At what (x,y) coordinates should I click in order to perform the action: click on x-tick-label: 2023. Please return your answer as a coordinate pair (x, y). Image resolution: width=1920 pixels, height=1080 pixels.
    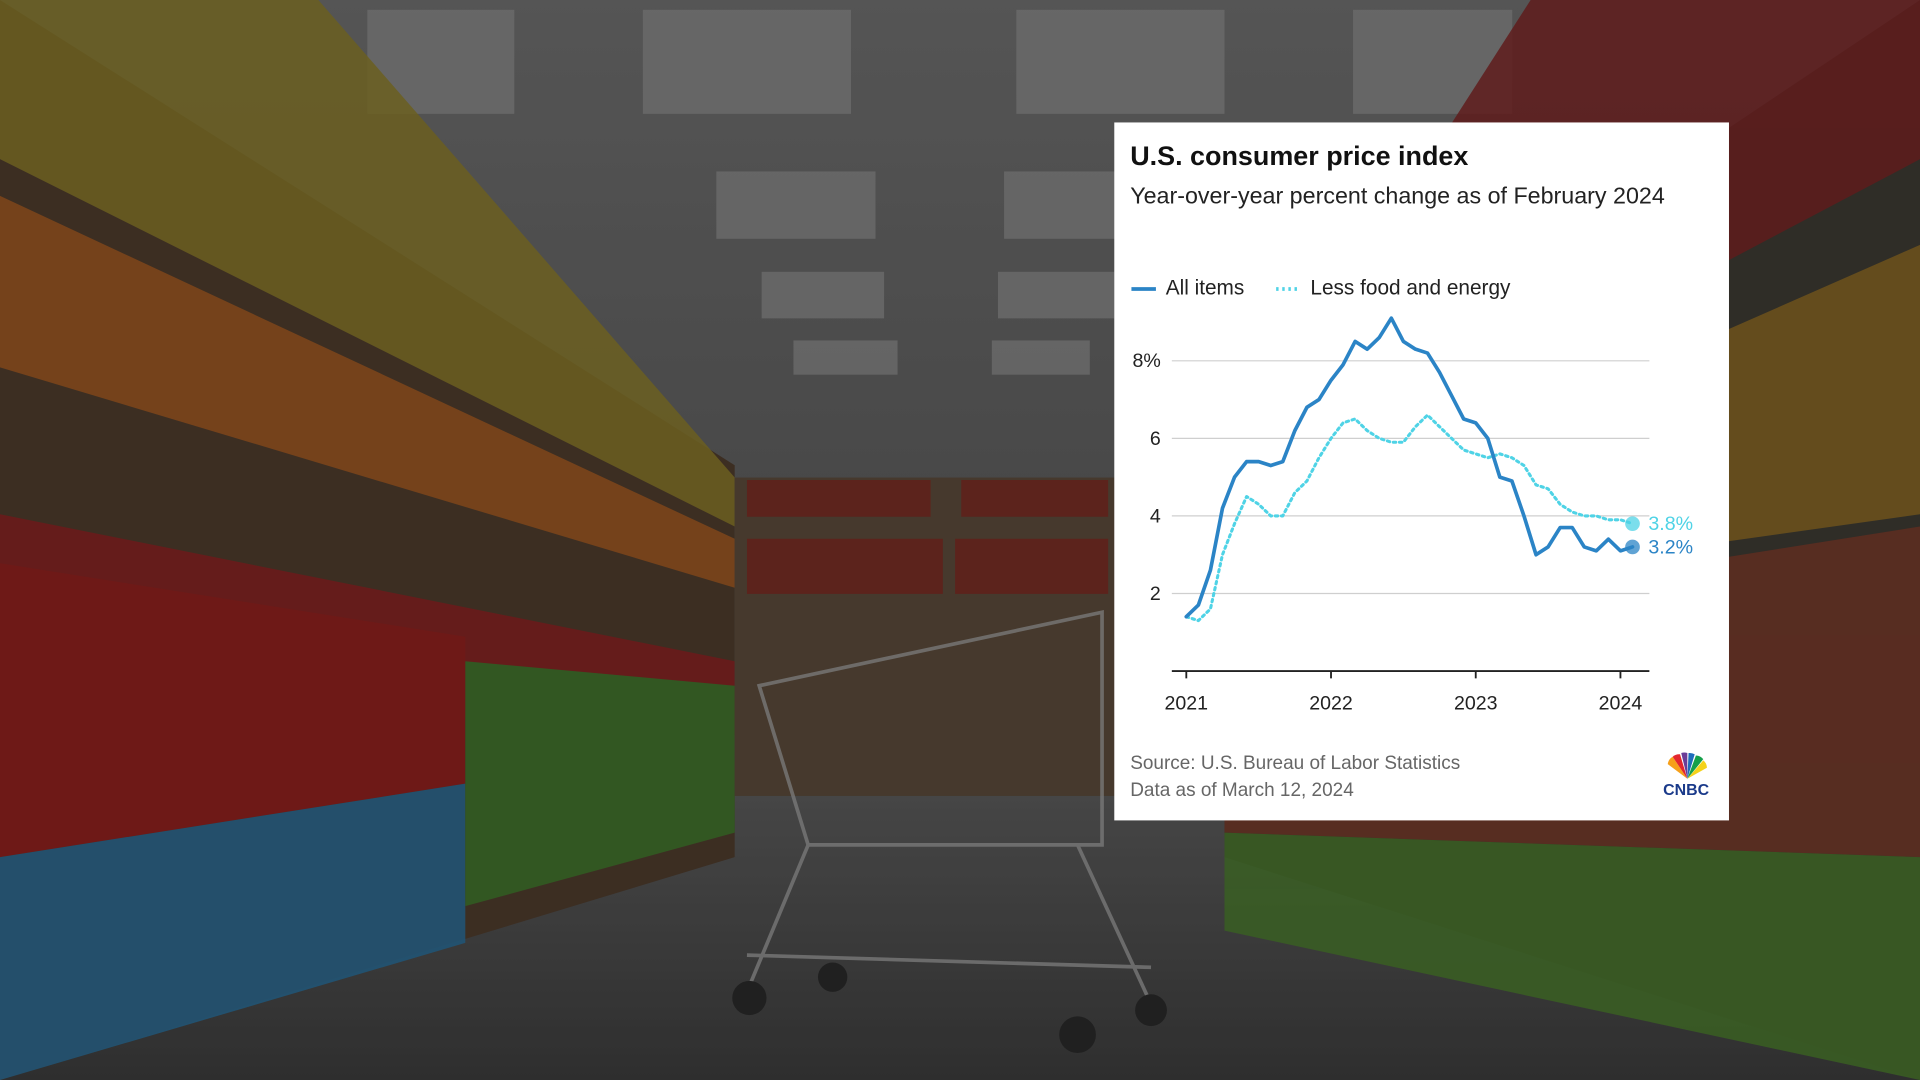
    Looking at the image, I should click on (1476, 703).